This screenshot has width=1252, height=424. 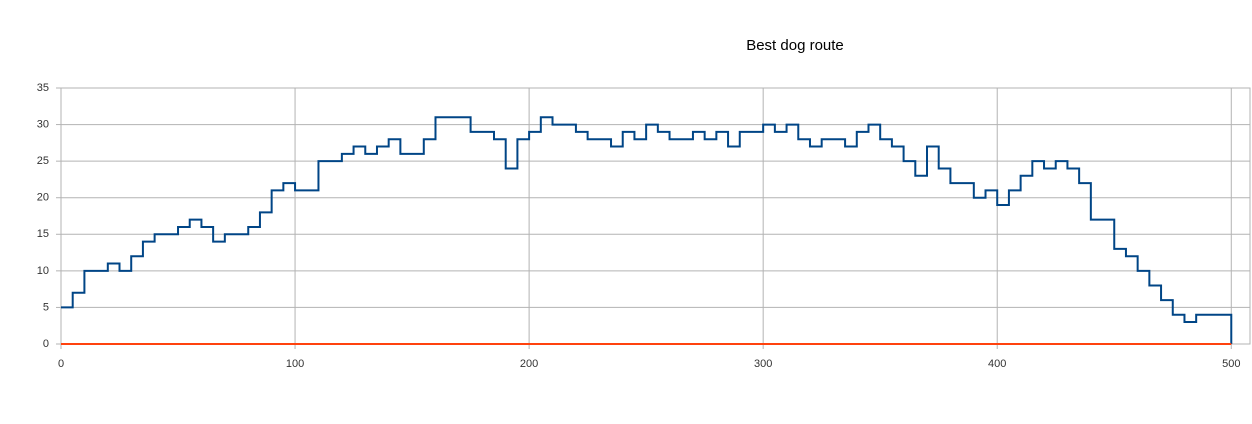 What do you see at coordinates (763, 364) in the screenshot?
I see `x-tick-label: 300` at bounding box center [763, 364].